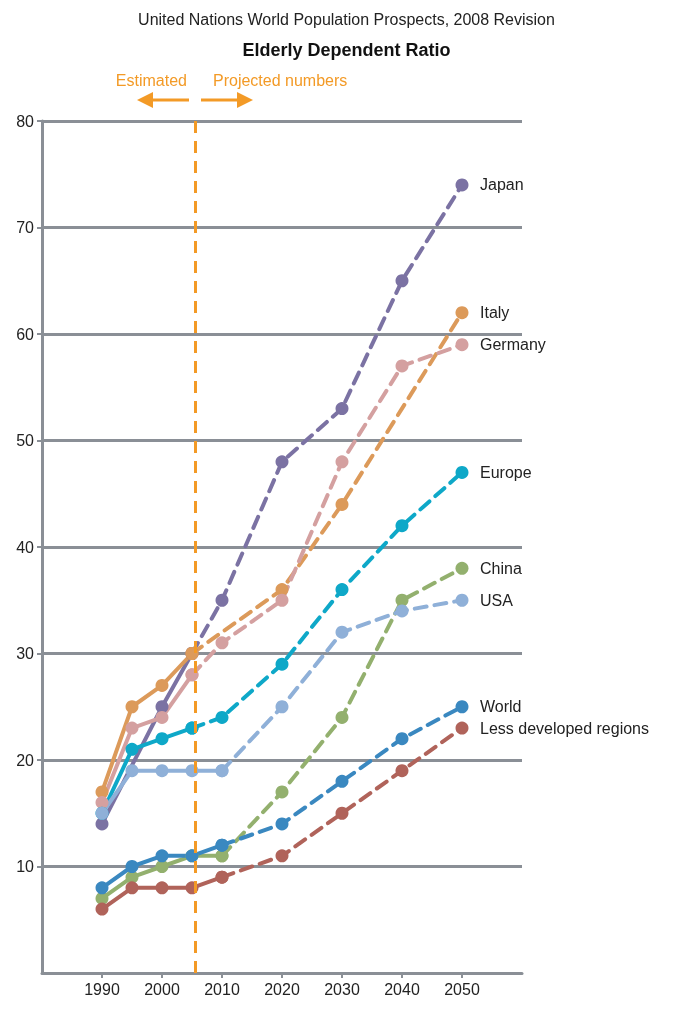 Image resolution: width=693 pixels, height=1014 pixels. I want to click on y-tick-label: 60, so click(25, 334).